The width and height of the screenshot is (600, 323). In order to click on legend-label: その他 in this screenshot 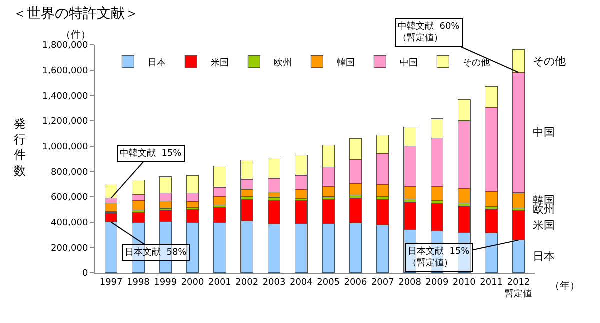, I will do `click(476, 62)`.